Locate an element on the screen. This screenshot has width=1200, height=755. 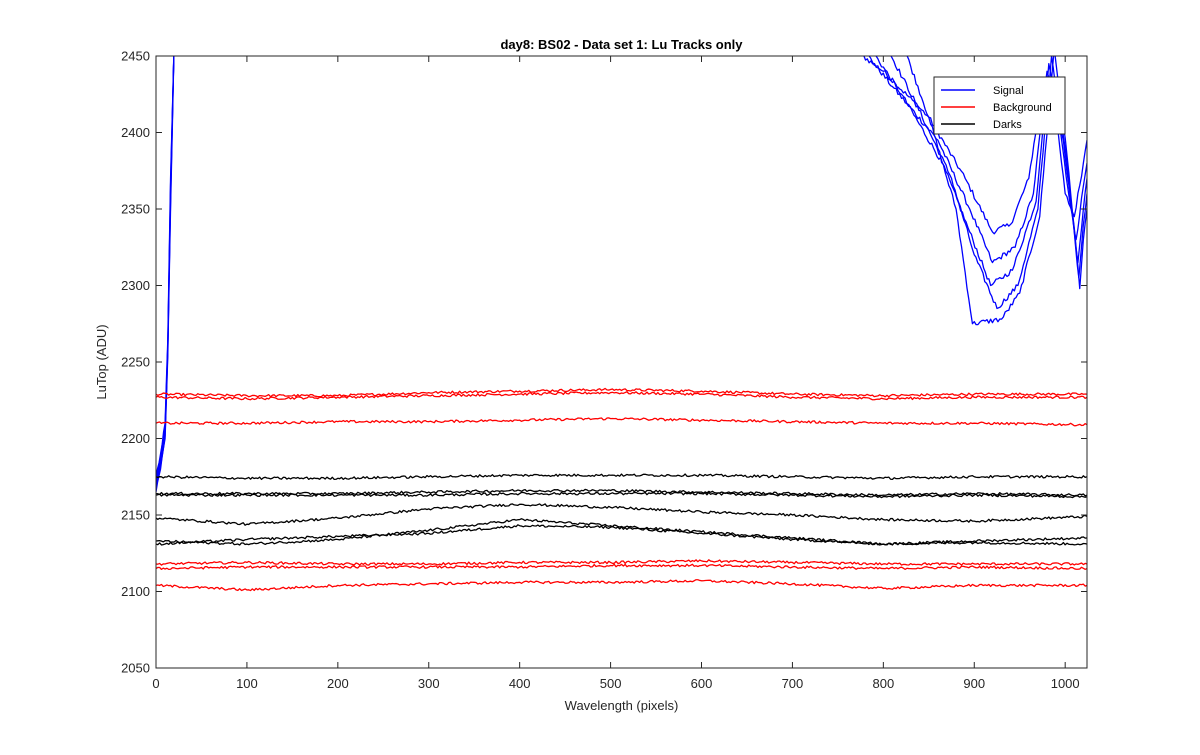
y-tick-label: 2400 is located at coordinates (135, 132).